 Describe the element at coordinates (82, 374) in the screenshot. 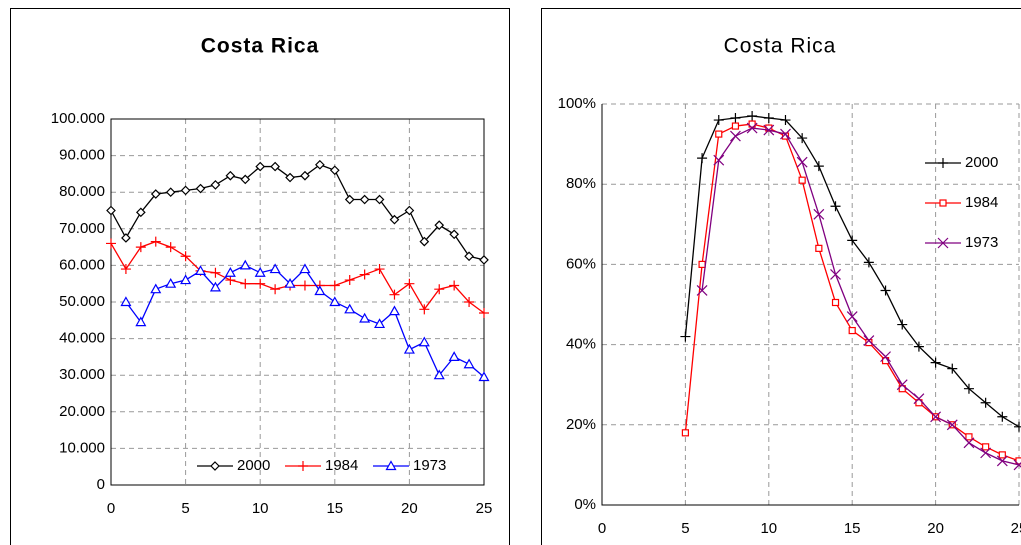

I see `y-tick-label: 30.000` at that location.